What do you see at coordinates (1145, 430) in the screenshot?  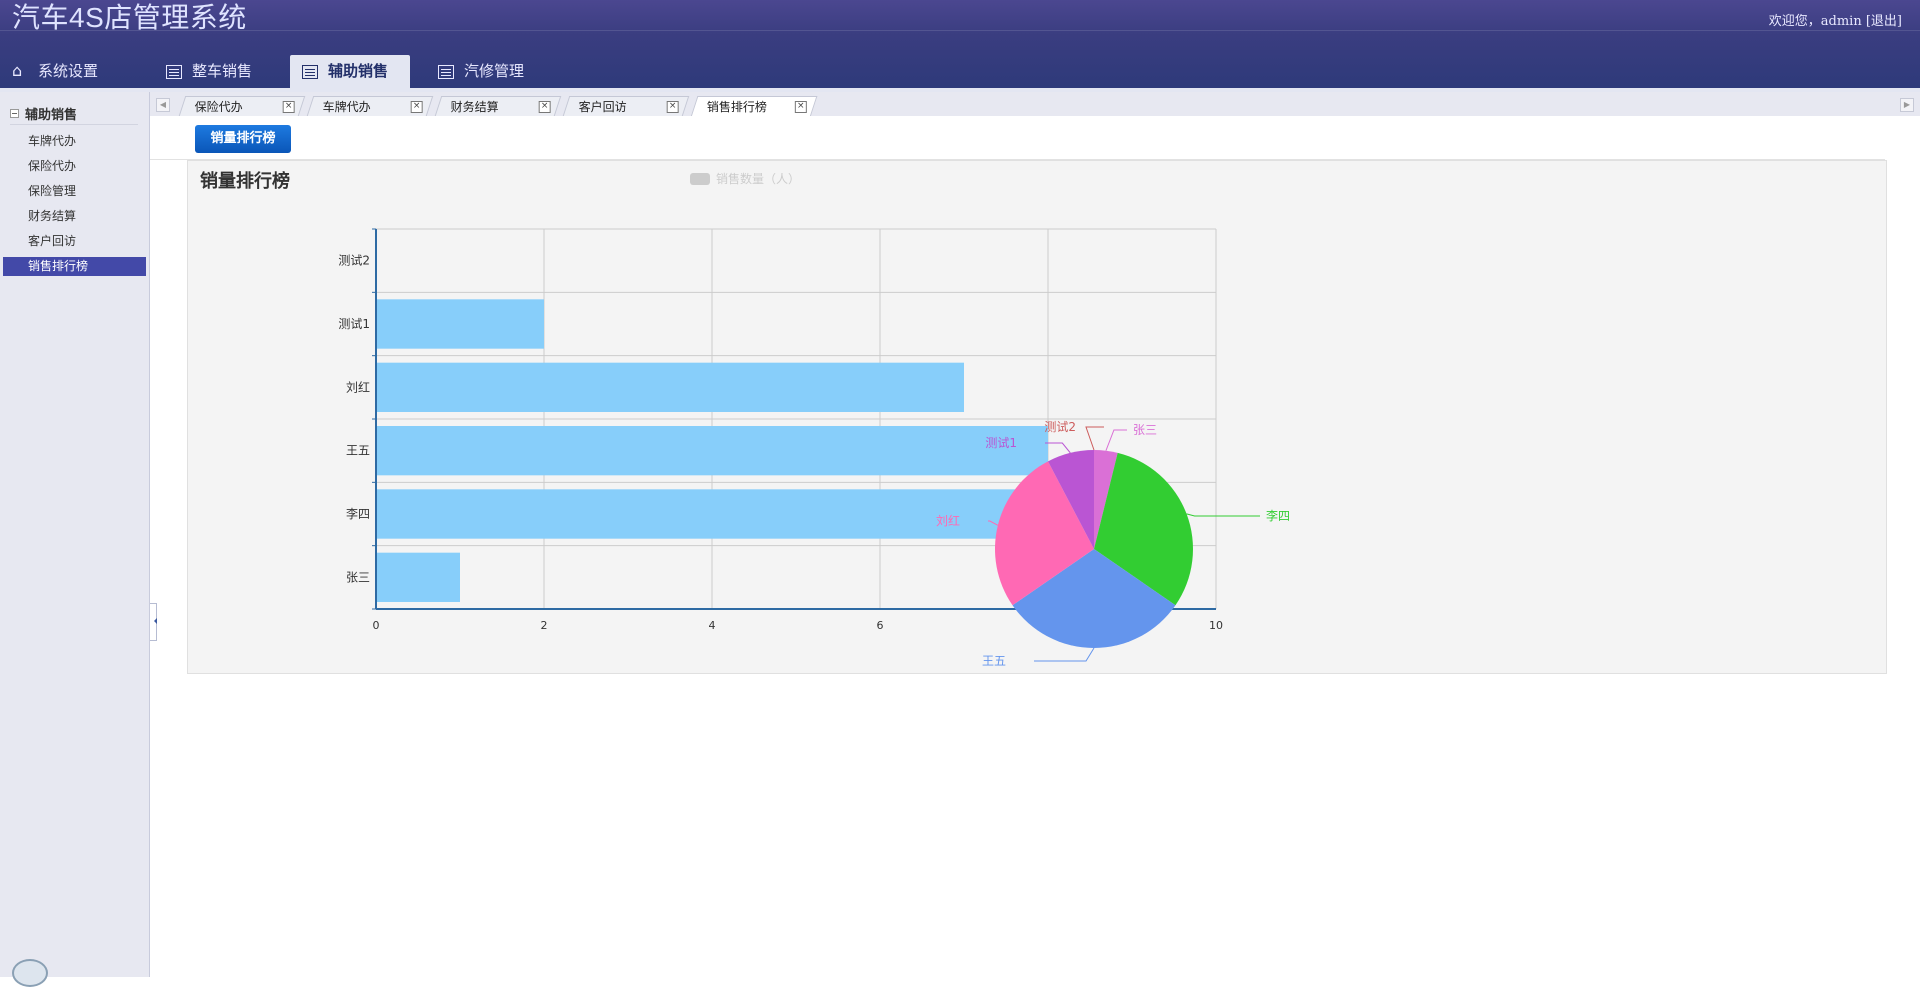 I see `pie-label: 张三` at bounding box center [1145, 430].